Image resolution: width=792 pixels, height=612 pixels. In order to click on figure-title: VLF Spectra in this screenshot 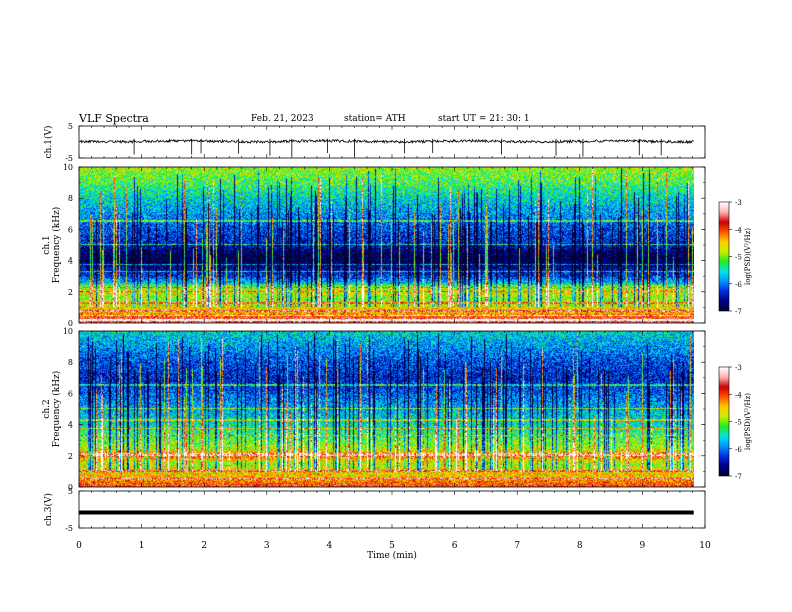, I will do `click(114, 118)`.